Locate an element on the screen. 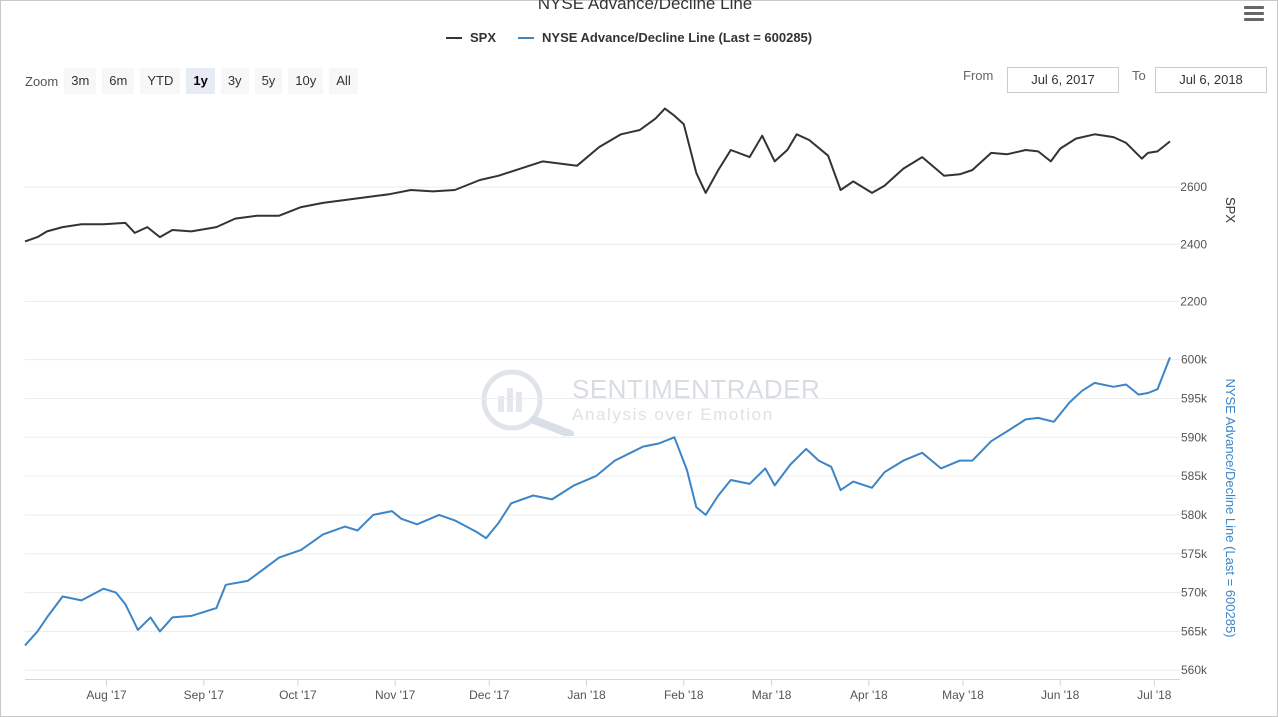 The width and height of the screenshot is (1278, 717). zoom-selector: Zoom 3m 6m YTD 1y 3y 5y 10y All is located at coordinates (194, 81).